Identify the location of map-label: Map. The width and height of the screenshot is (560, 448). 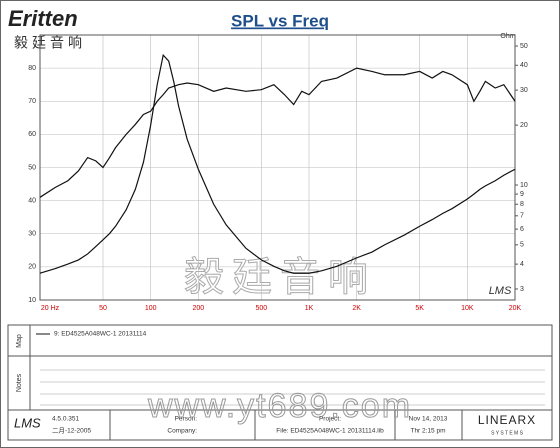
(19, 341).